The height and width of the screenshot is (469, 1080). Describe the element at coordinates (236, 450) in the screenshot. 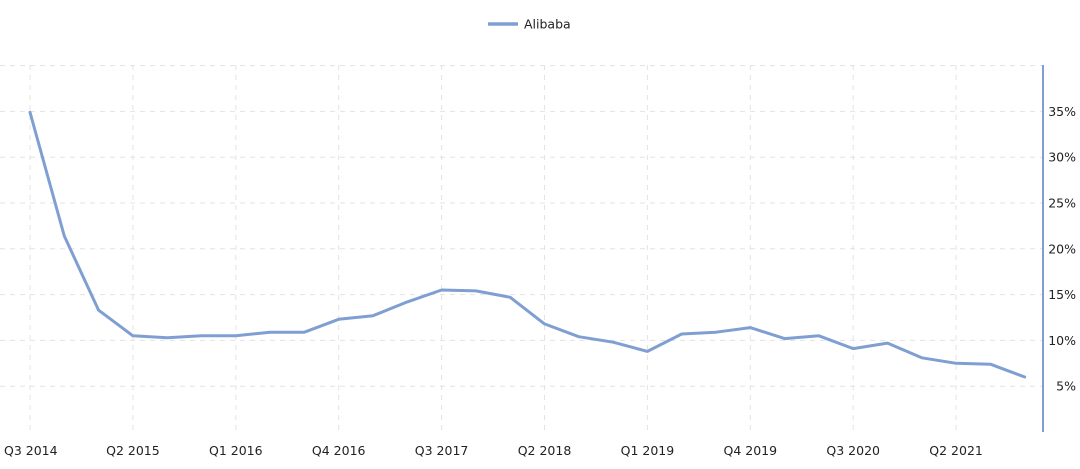

I see `x-tick-label: Q1 2016` at that location.